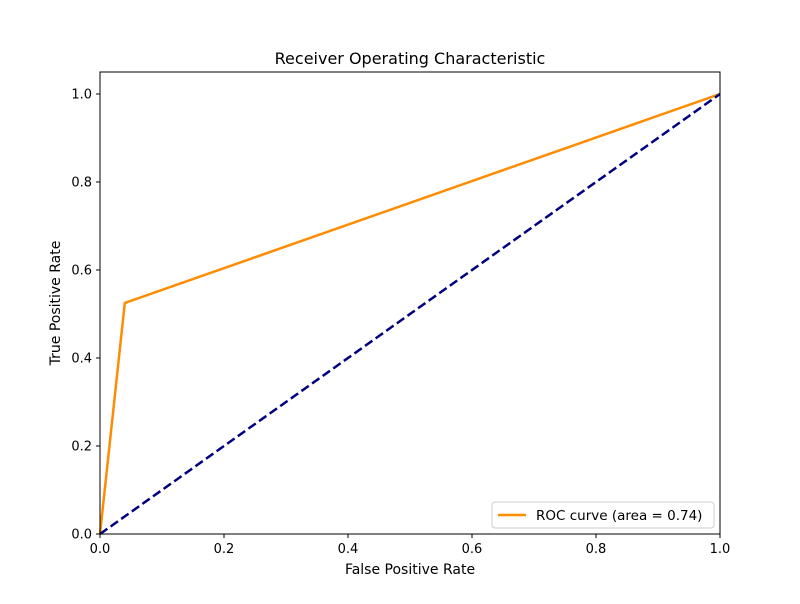  What do you see at coordinates (348, 549) in the screenshot?
I see `x-tick-label: 0.4` at bounding box center [348, 549].